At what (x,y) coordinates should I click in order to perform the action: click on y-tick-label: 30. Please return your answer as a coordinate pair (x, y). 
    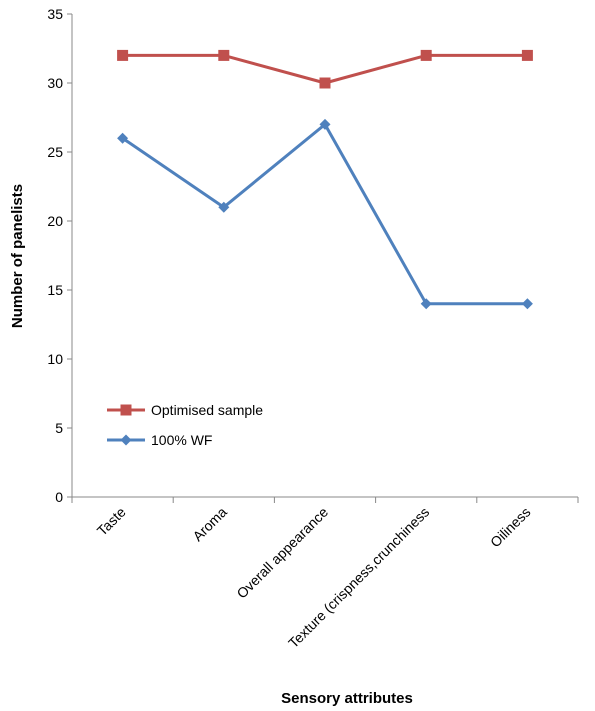
    Looking at the image, I should click on (55, 83).